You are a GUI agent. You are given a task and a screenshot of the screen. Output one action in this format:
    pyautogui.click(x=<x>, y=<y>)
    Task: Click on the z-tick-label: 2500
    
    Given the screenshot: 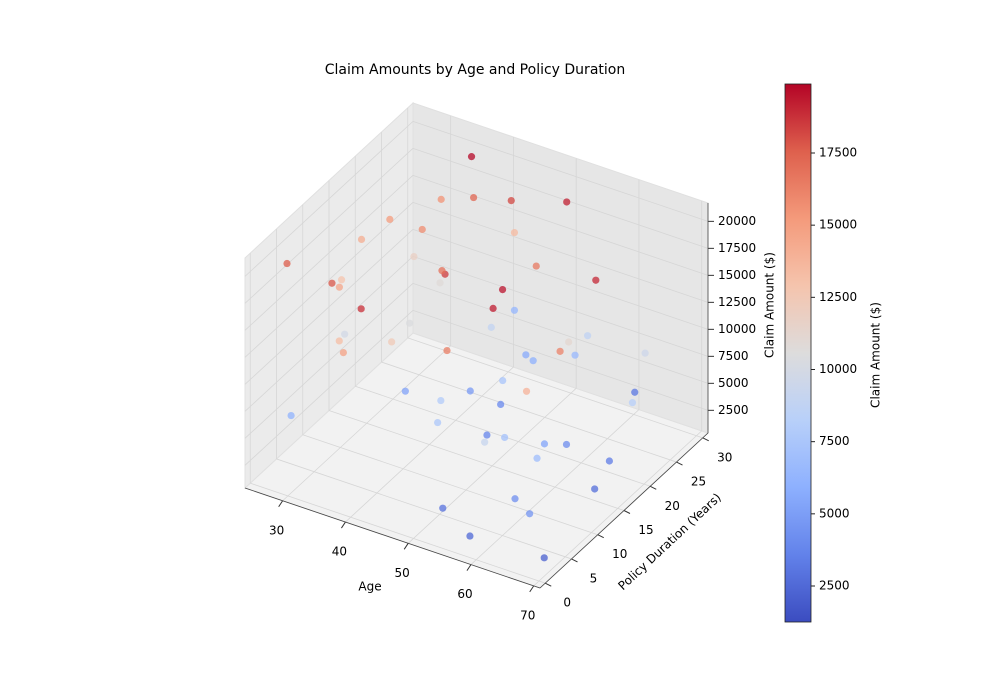 What is the action you would take?
    pyautogui.click(x=733, y=410)
    